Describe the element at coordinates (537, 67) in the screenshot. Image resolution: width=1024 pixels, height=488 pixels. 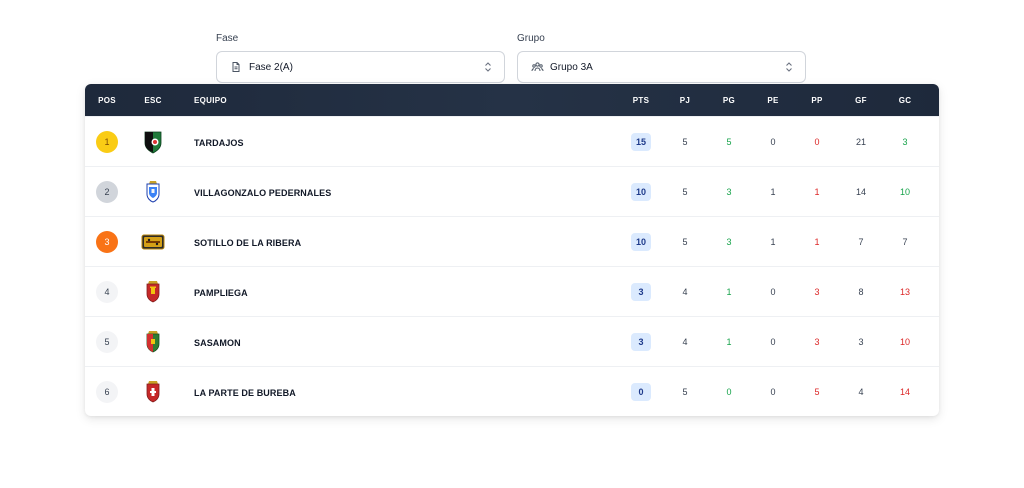
I see `group-icon` at that location.